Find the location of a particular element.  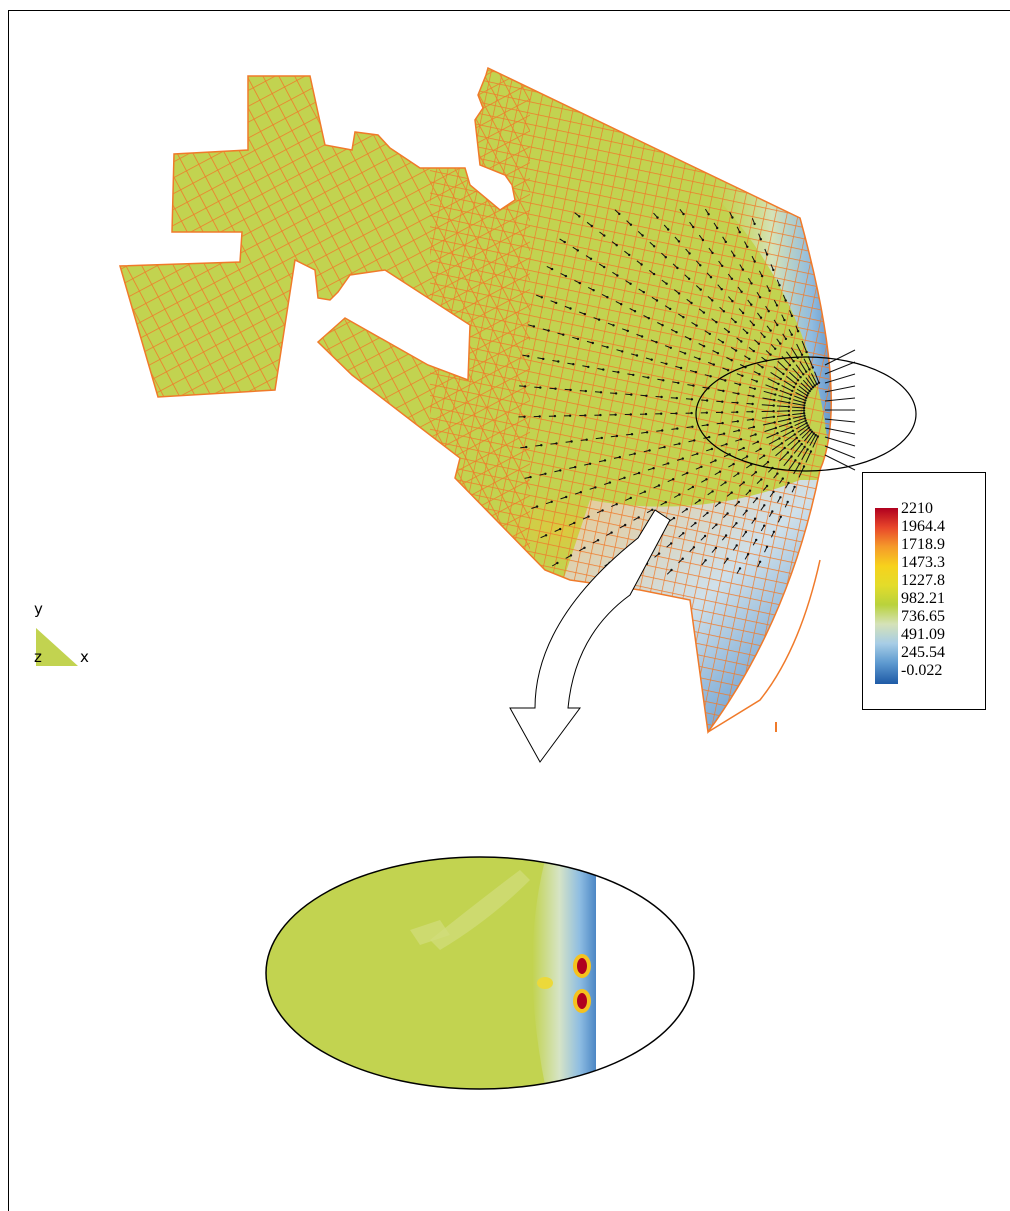

axes-triangle-icon is located at coordinates (57, 647).